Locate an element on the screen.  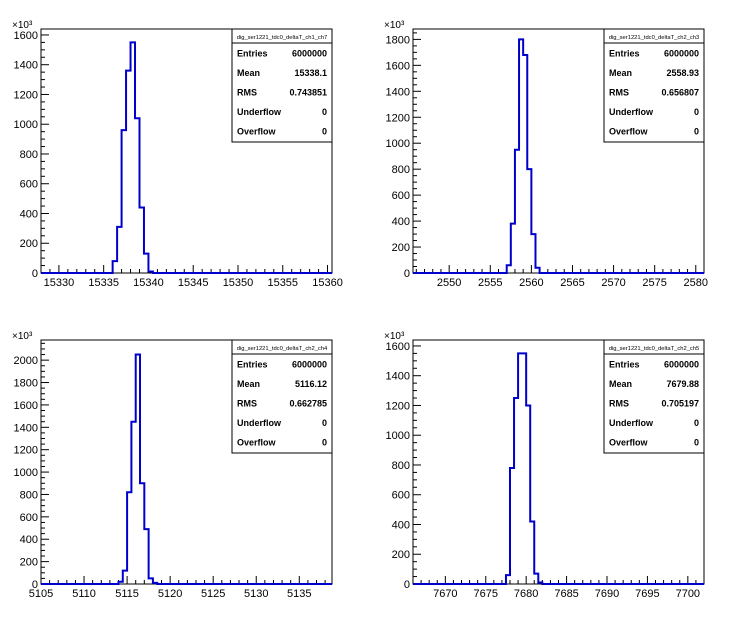
x-tick-label: 5125 is located at coordinates (213, 594).